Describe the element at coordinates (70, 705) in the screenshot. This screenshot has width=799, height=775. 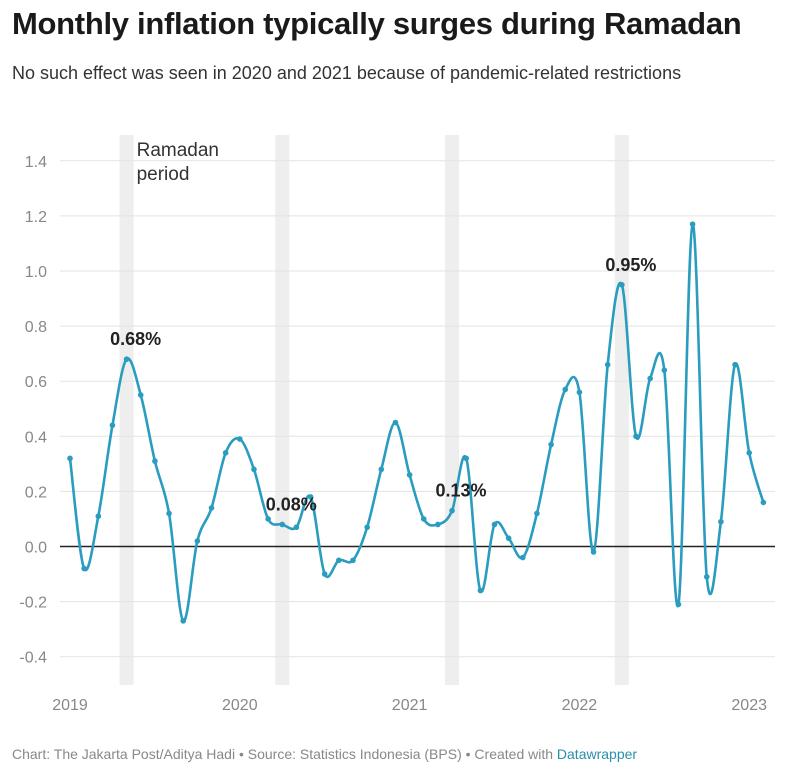
I see `x-tick-label: 2019` at that location.